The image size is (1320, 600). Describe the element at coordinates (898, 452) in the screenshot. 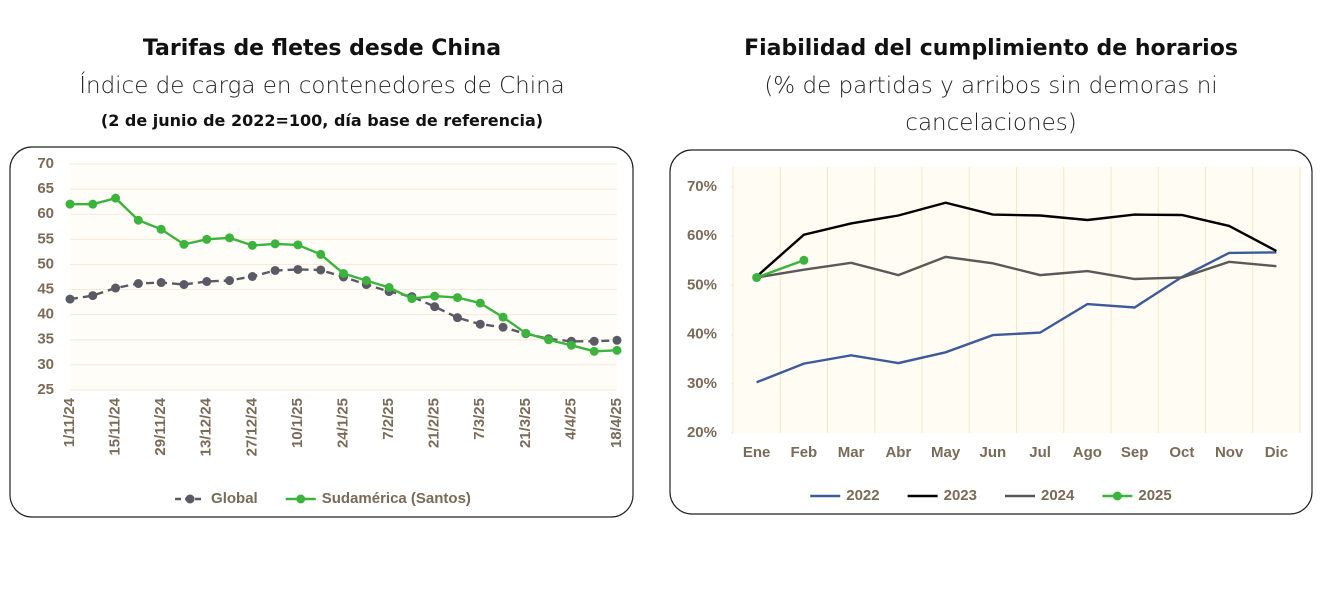

I see `x-tick-label: Abr` at that location.